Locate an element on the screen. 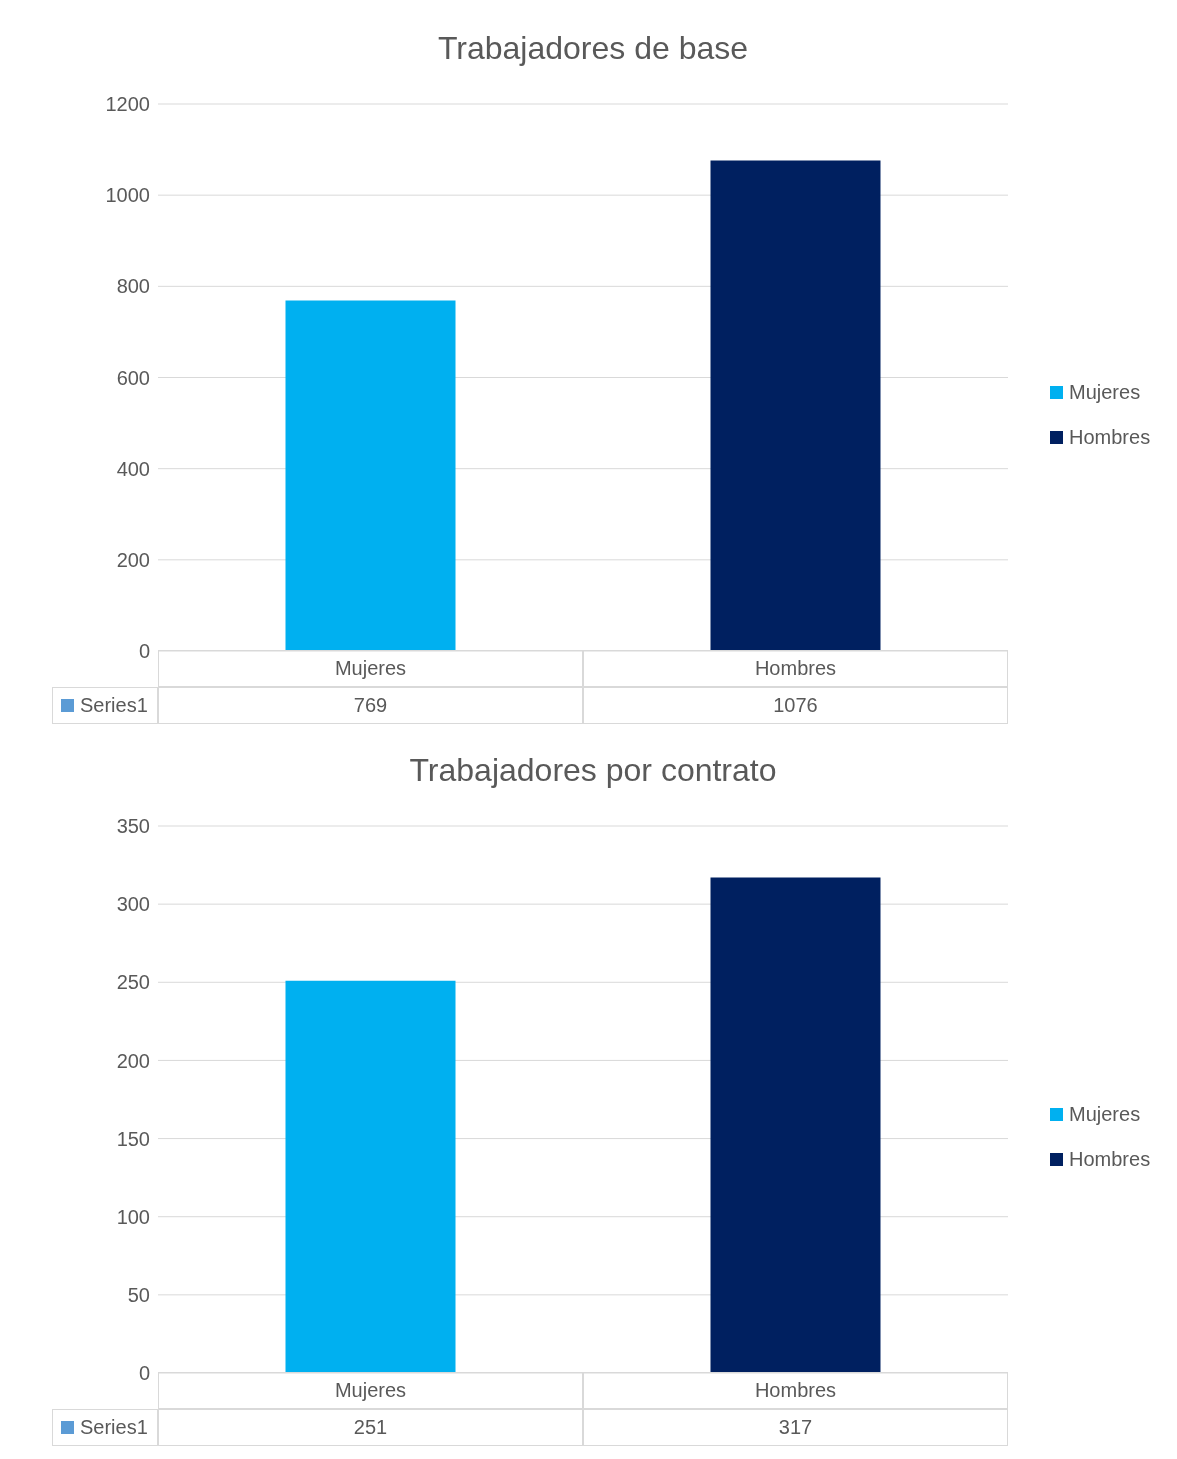  y-tick-label: 350 is located at coordinates (133, 826).